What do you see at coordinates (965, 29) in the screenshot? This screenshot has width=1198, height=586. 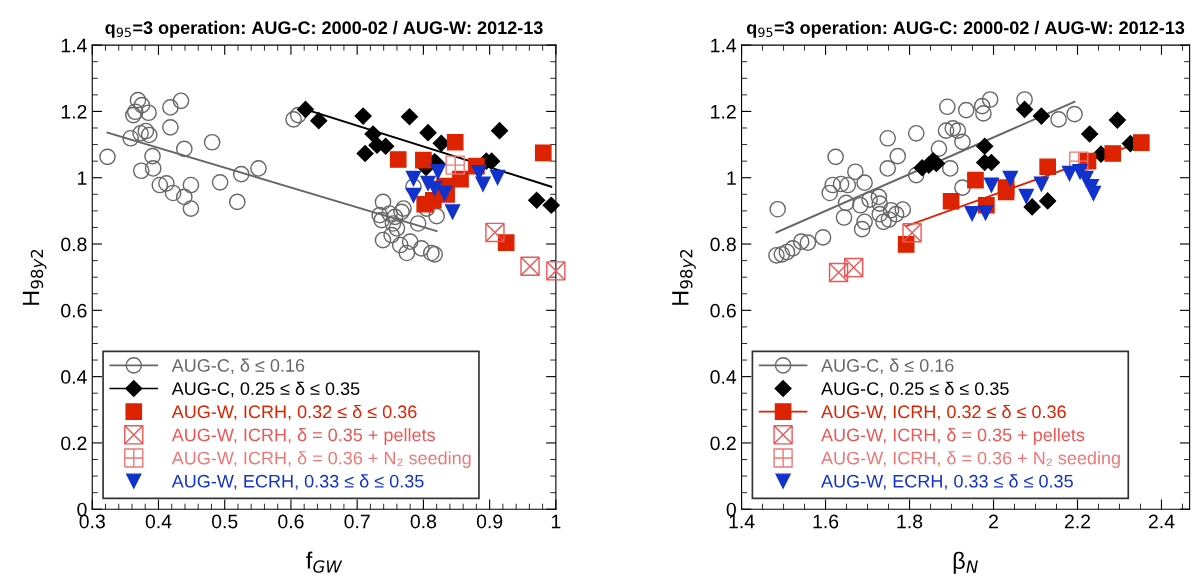 I see `chart-title: q$_{95}$=3 operation: AUG-C: 2000-02 / AUG-W: 2012-13` at bounding box center [965, 29].